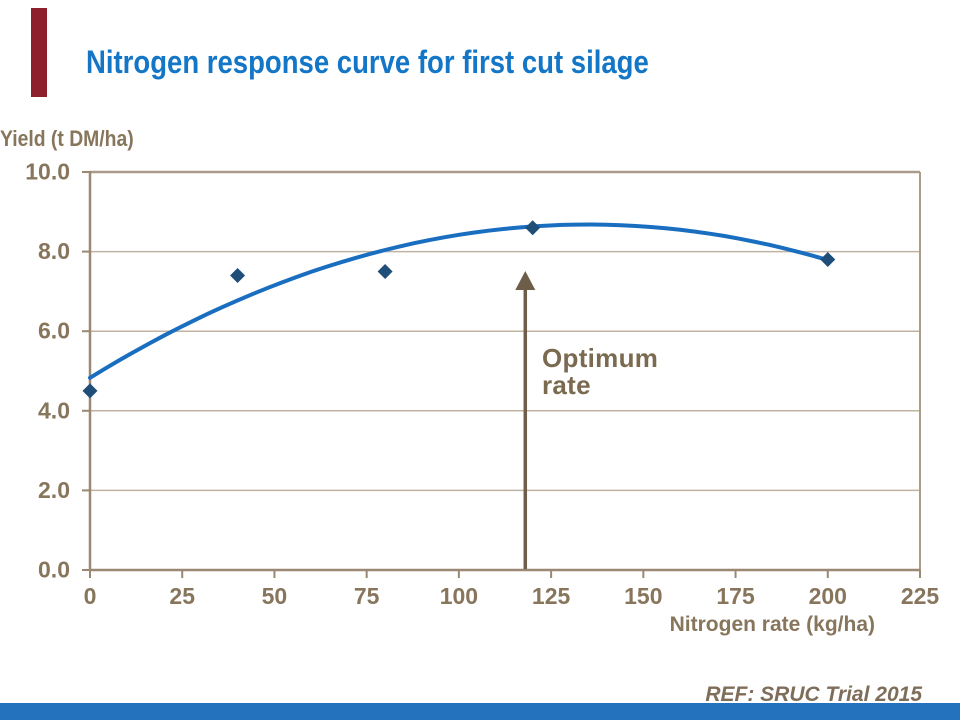 This screenshot has height=720, width=960. Describe the element at coordinates (920, 596) in the screenshot. I see `x-tick-label-225: 225` at that location.